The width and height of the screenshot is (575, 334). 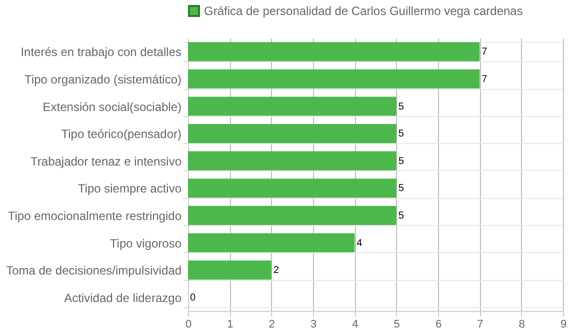 I want to click on data-label: 4, so click(x=359, y=243).